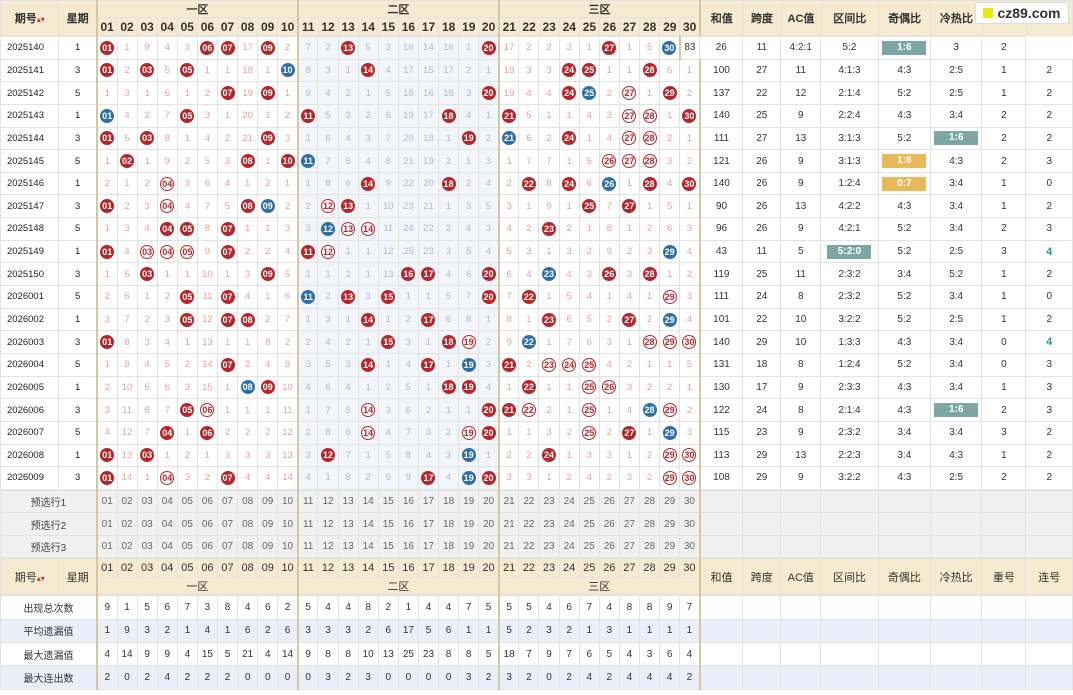 This screenshot has width=1073, height=695. Describe the element at coordinates (30, 18) in the screenshot. I see `period-header: 期号▴▾` at that location.